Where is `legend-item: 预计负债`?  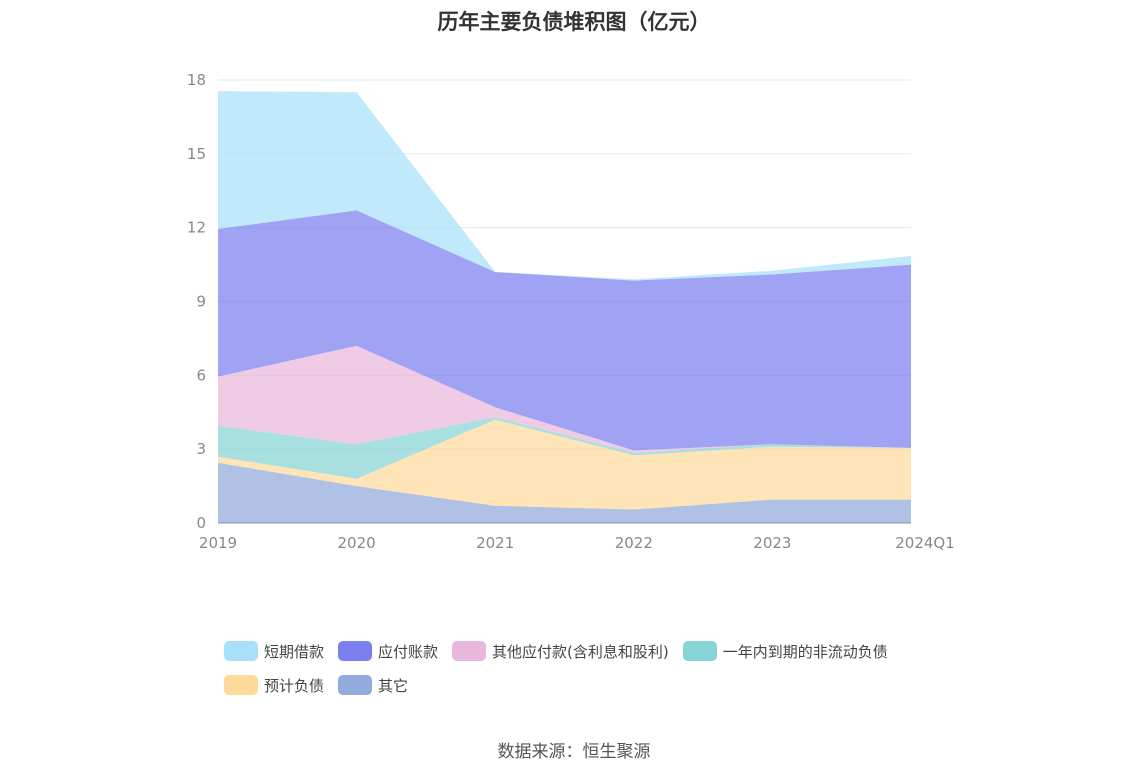 legend-item: 预计负债 is located at coordinates (274, 685).